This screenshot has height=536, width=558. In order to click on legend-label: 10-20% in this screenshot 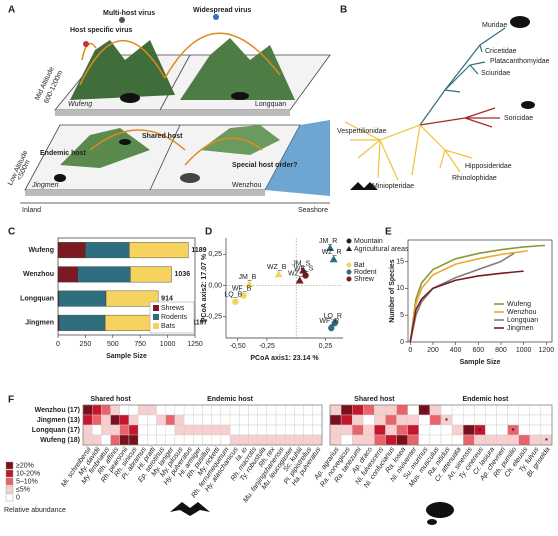, I will do `click(28, 473)`.